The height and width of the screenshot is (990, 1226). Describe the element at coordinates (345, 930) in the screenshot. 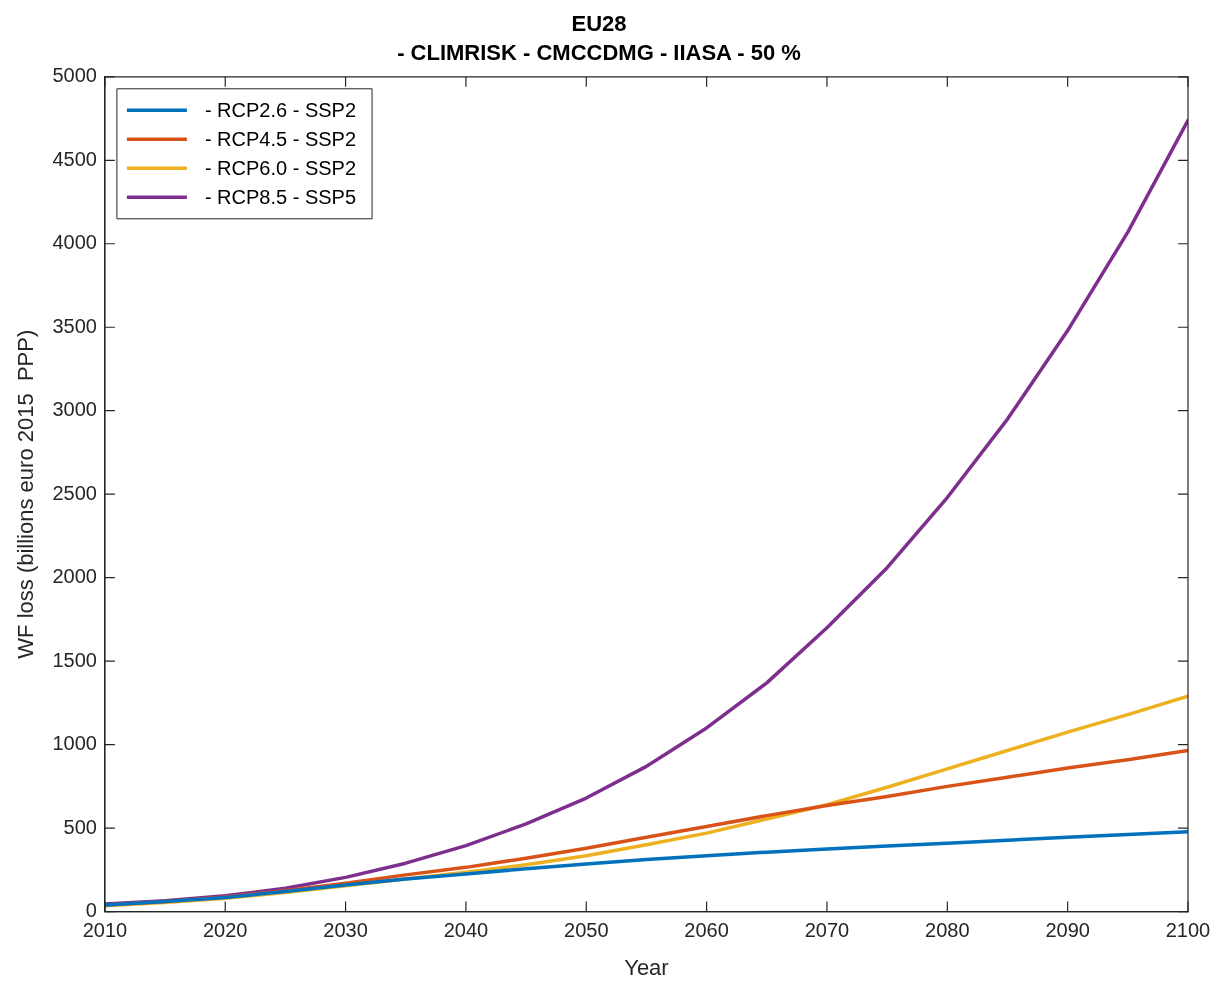

I see `x-tick-label: 2030` at that location.